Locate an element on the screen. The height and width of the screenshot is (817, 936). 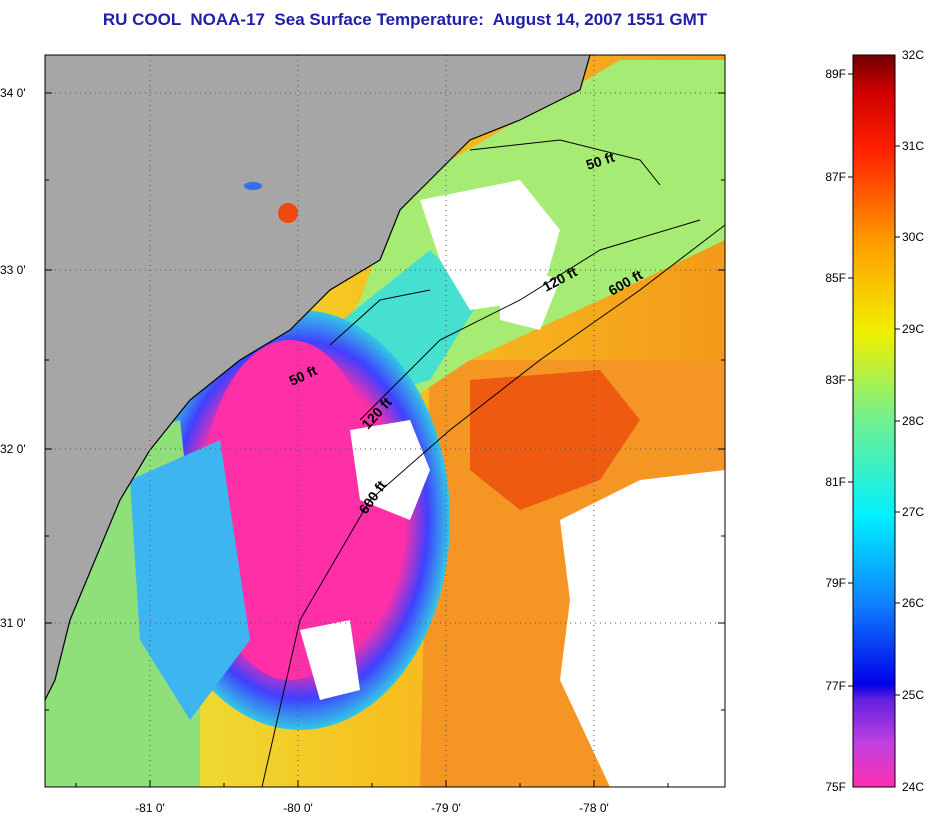
colorbar-label-29c: 29C is located at coordinates (913, 329).